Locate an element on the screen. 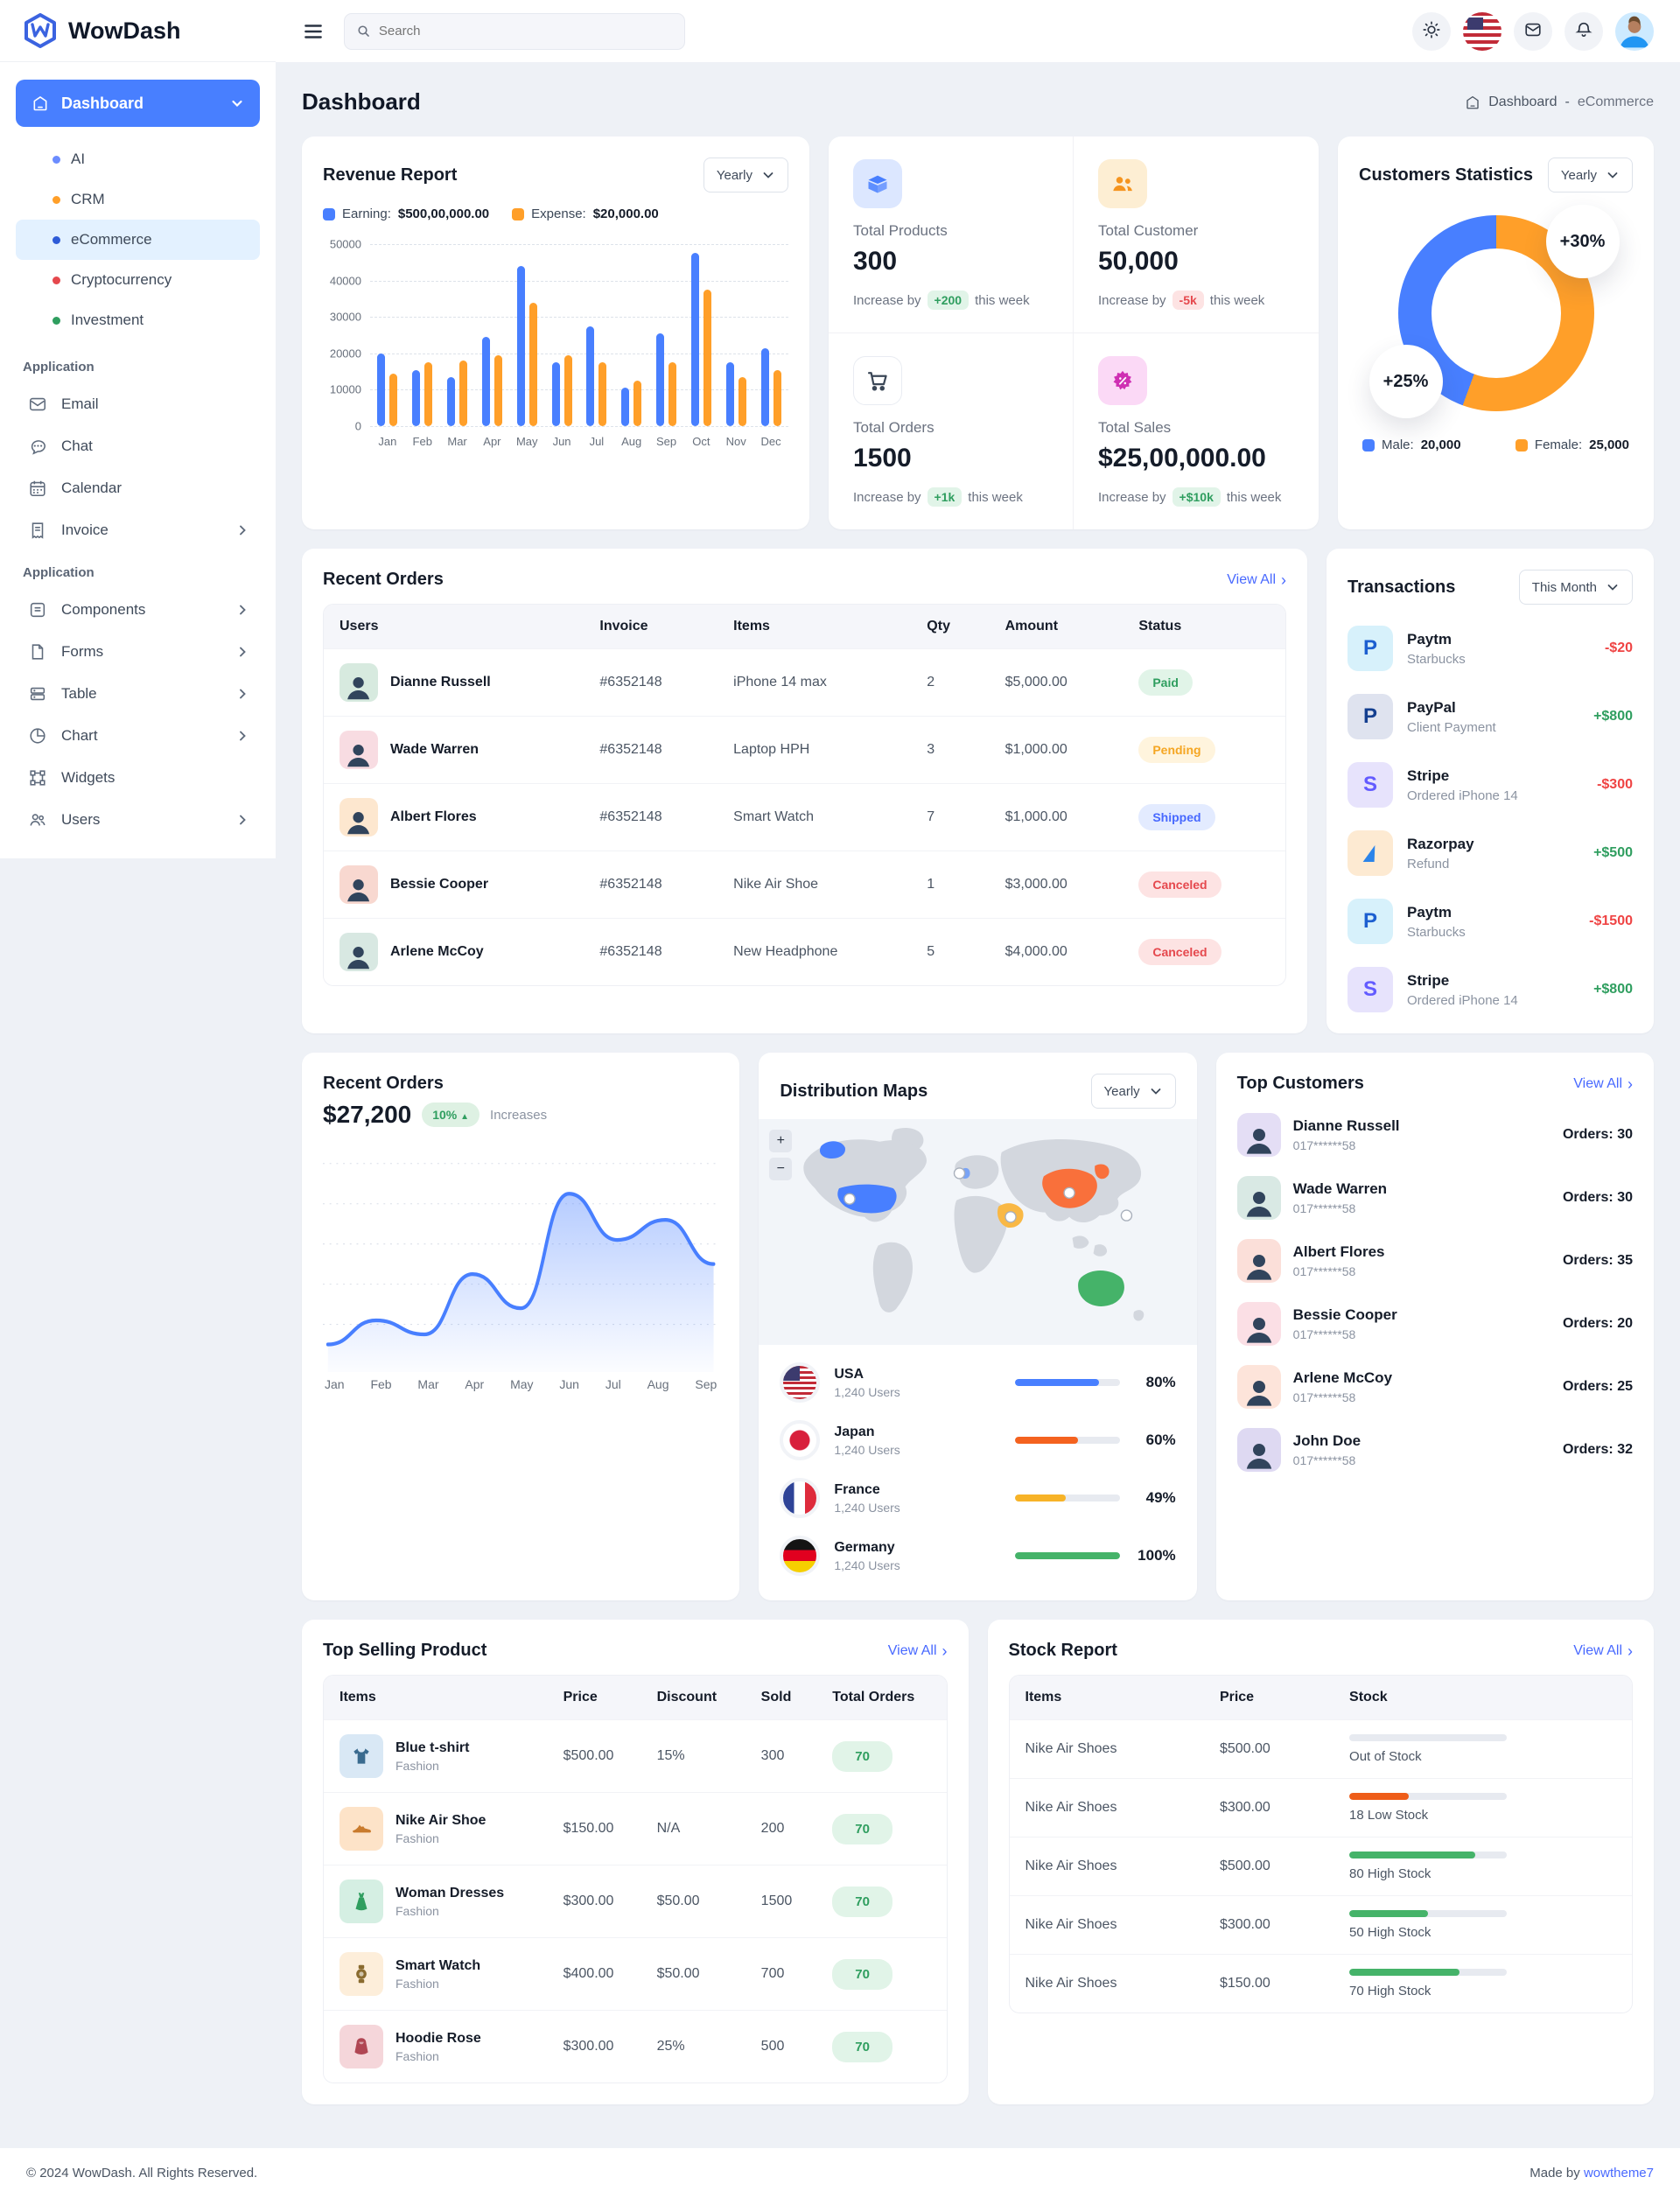  chart-icon is located at coordinates (37, 736).